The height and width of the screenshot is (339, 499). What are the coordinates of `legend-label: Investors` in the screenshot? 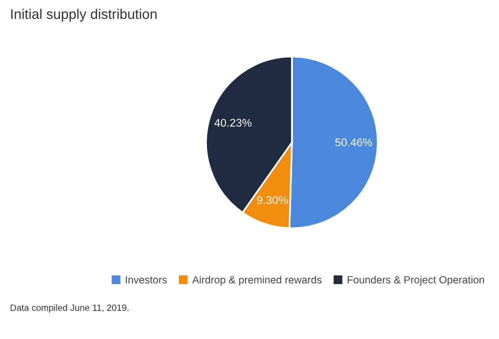 It's located at (146, 280).